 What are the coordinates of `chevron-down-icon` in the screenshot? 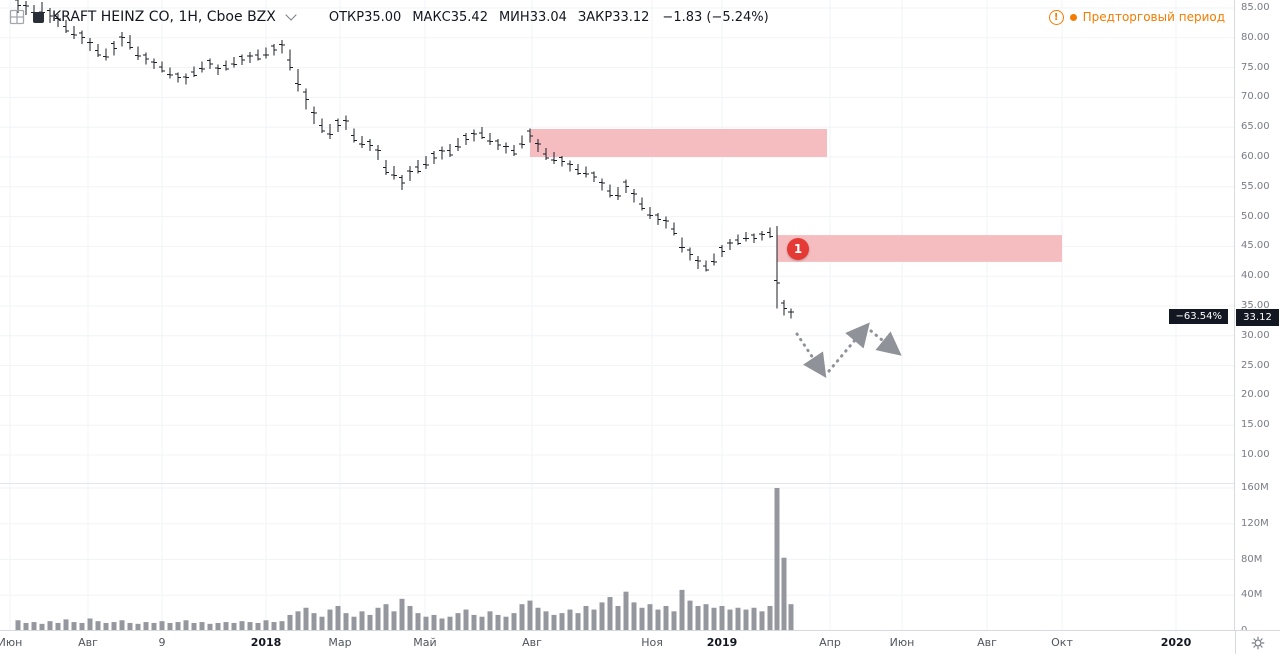 It's located at (291, 15).